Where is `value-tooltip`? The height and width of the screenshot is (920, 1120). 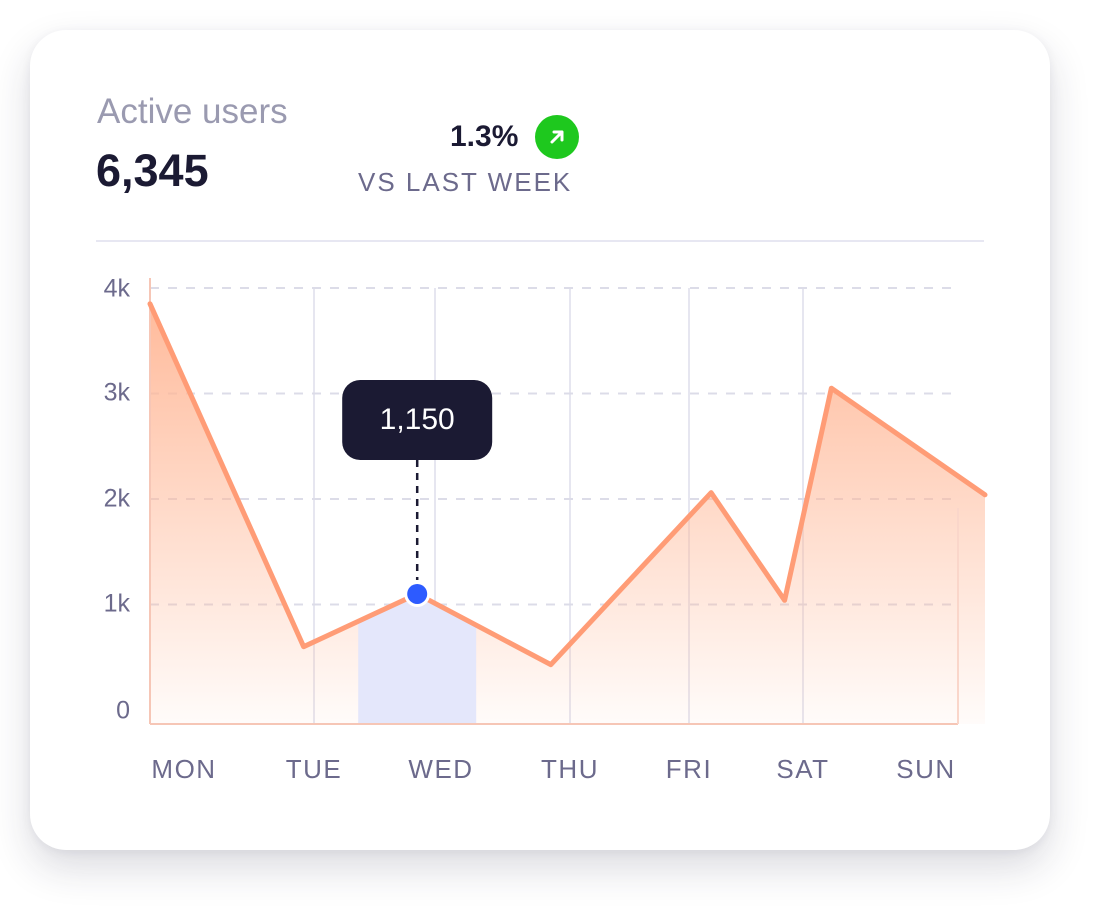
value-tooltip is located at coordinates (417, 420).